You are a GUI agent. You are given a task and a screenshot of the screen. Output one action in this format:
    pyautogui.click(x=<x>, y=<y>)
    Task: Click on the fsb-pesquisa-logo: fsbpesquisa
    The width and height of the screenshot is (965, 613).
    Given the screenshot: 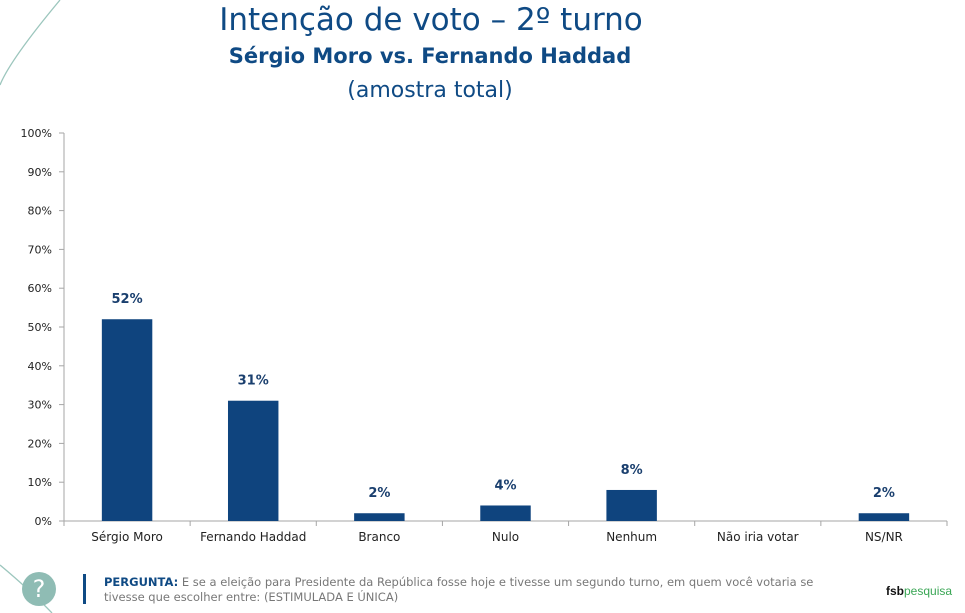 What is the action you would take?
    pyautogui.click(x=919, y=591)
    